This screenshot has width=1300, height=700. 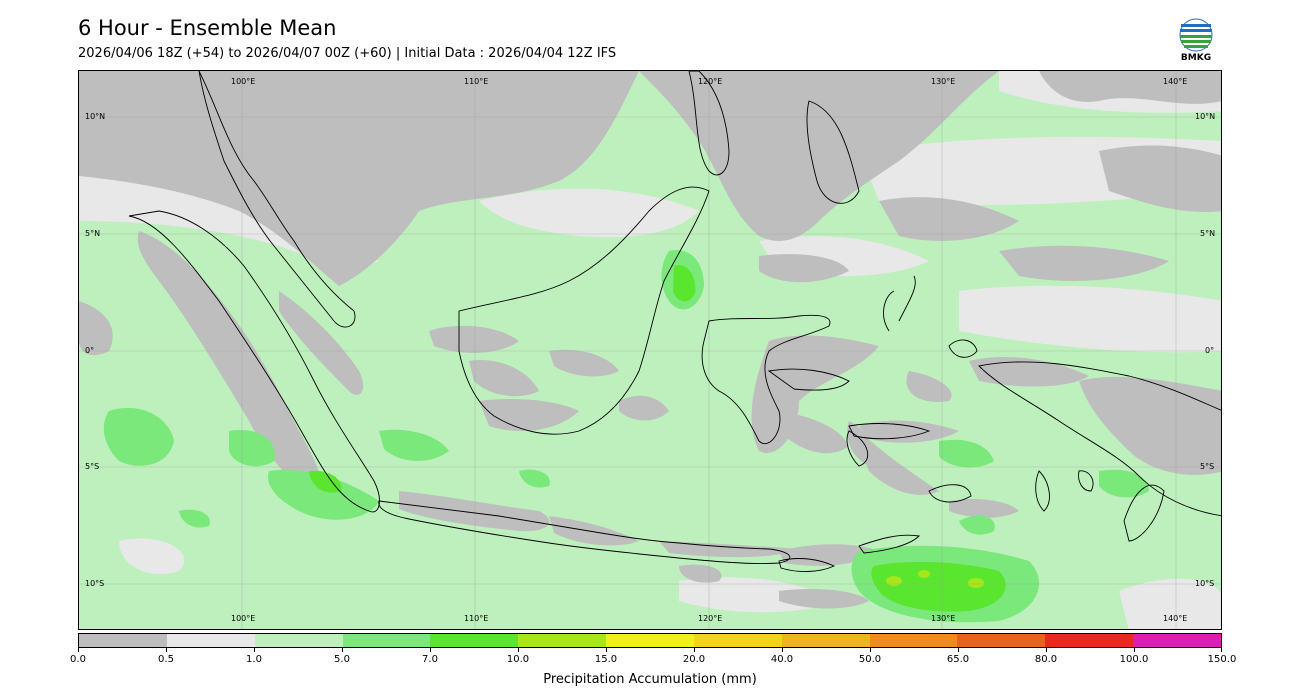 What do you see at coordinates (1046, 659) in the screenshot?
I see `colorbar-tick-label-11: 80.0` at bounding box center [1046, 659].